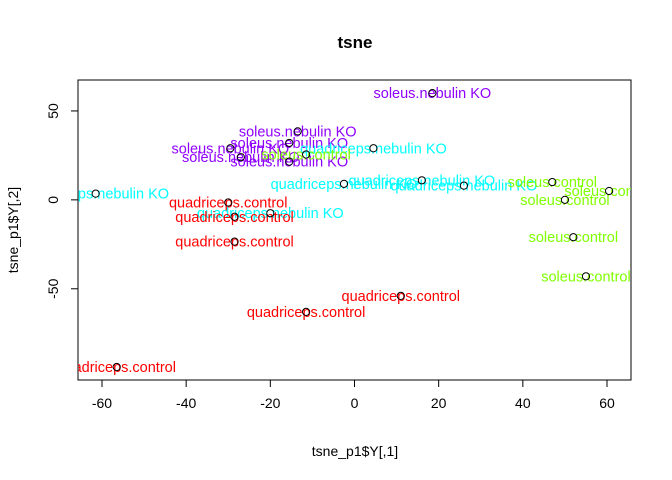  I want to click on x-tick-label: -40, so click(186, 403).